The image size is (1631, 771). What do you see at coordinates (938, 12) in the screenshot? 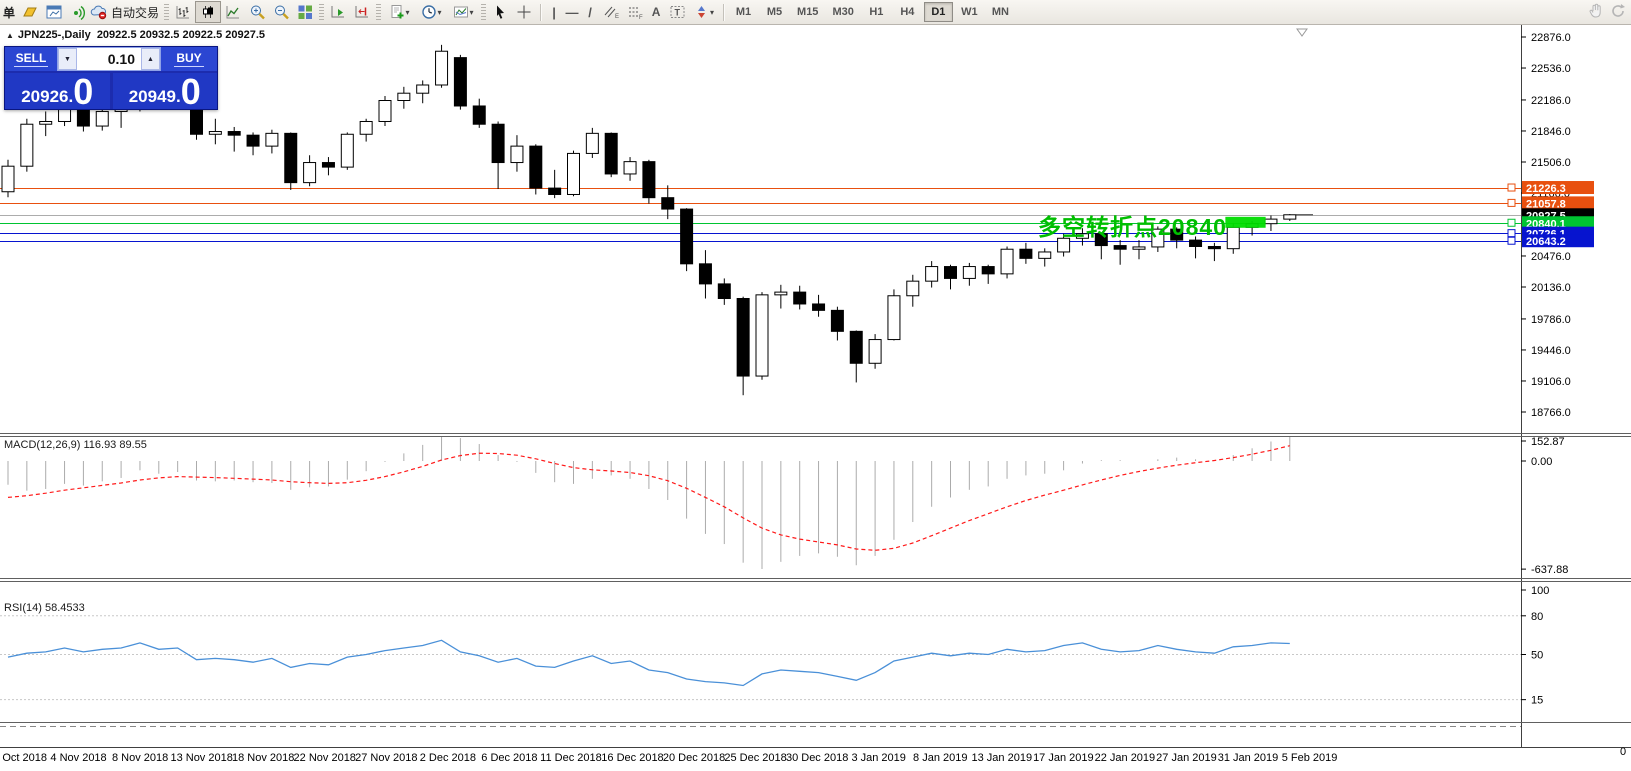
I see `tf-button-D1: D1` at bounding box center [938, 12].